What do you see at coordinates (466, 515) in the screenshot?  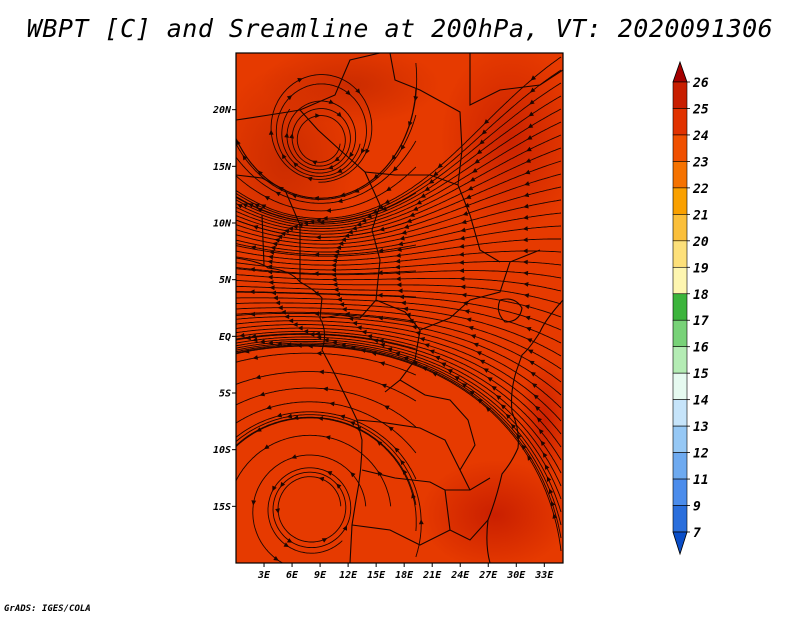 I see `border-l` at bounding box center [466, 515].